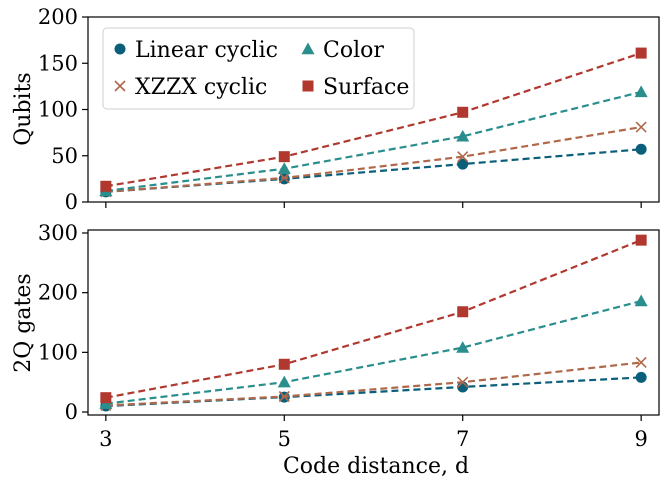  Describe the element at coordinates (58, 63) in the screenshot. I see `qubits-y-tick-label-150: 150` at that location.